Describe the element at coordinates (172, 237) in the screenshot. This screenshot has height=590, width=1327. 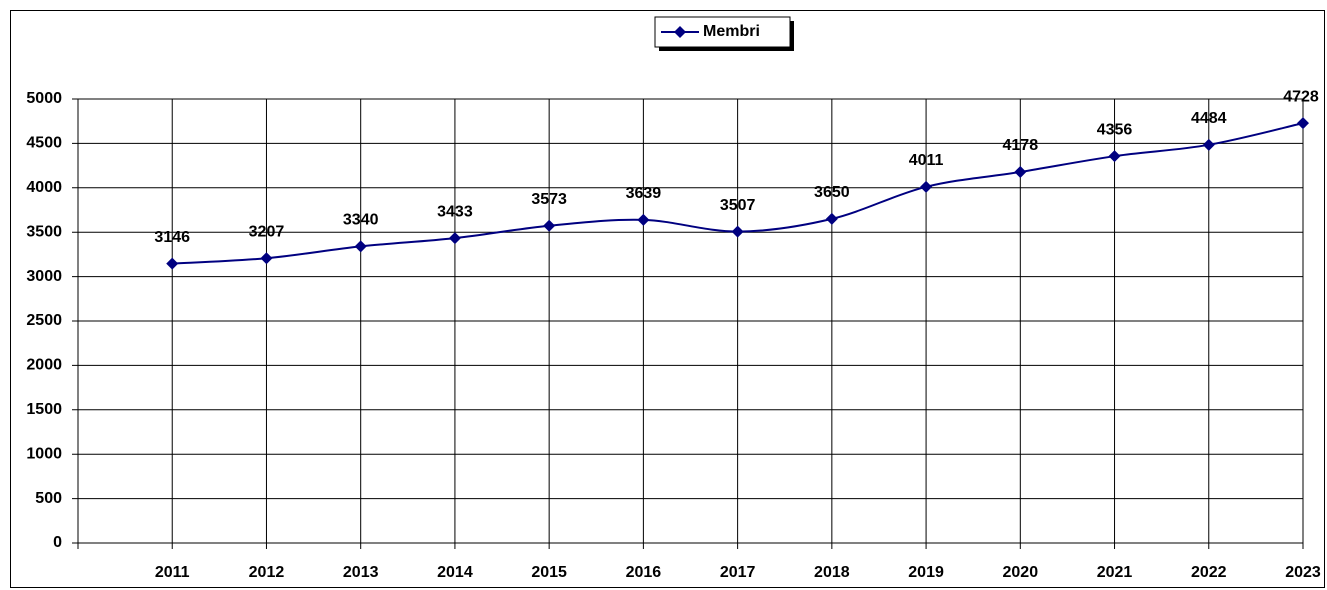
I see `data-label: 3146` at that location.